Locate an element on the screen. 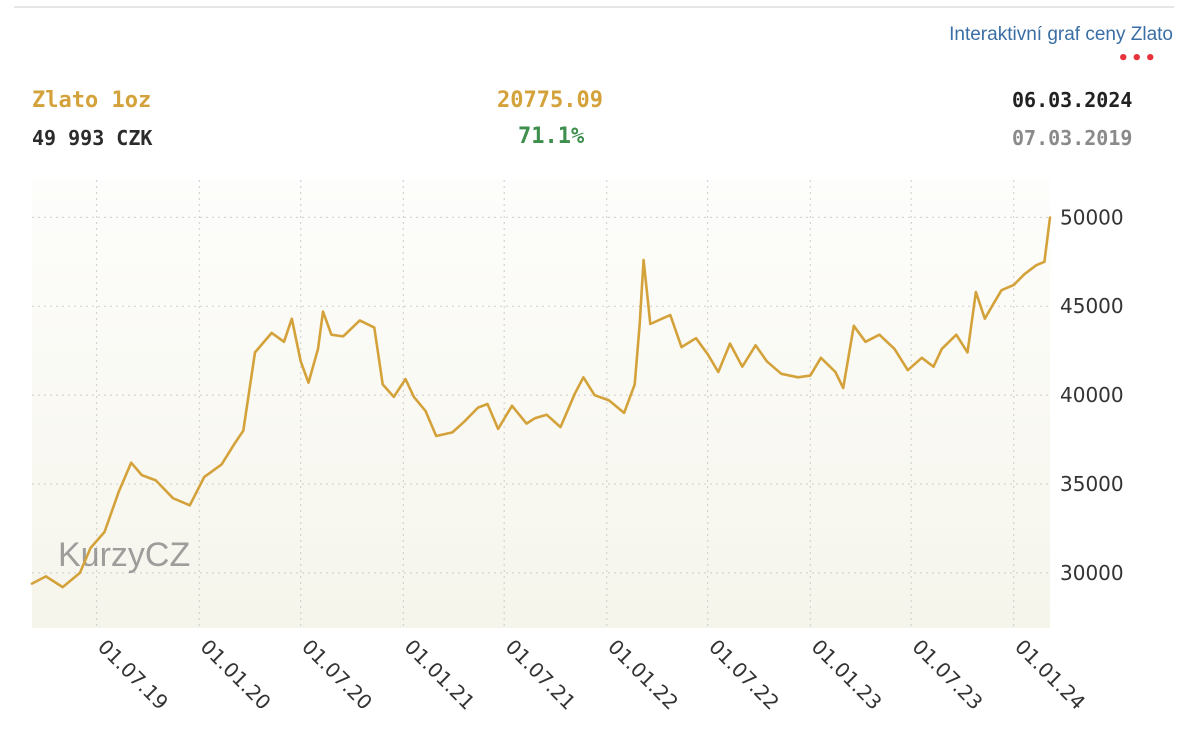 The height and width of the screenshot is (755, 1181). watermark-logo: KurzyCZ is located at coordinates (124, 555).